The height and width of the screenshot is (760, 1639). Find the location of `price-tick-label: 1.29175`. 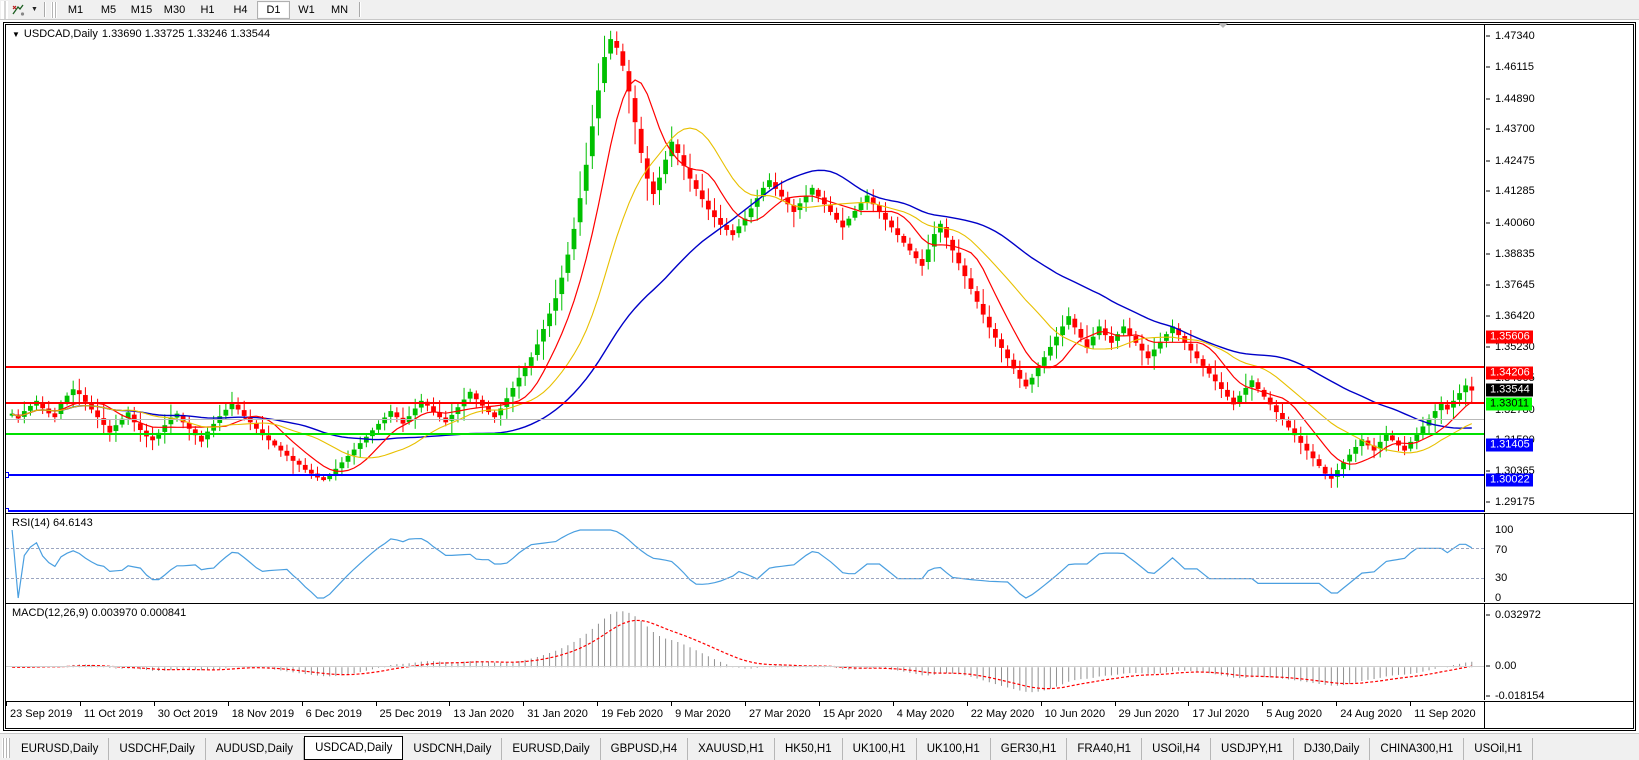

price-tick-label: 1.29175 is located at coordinates (1515, 502).